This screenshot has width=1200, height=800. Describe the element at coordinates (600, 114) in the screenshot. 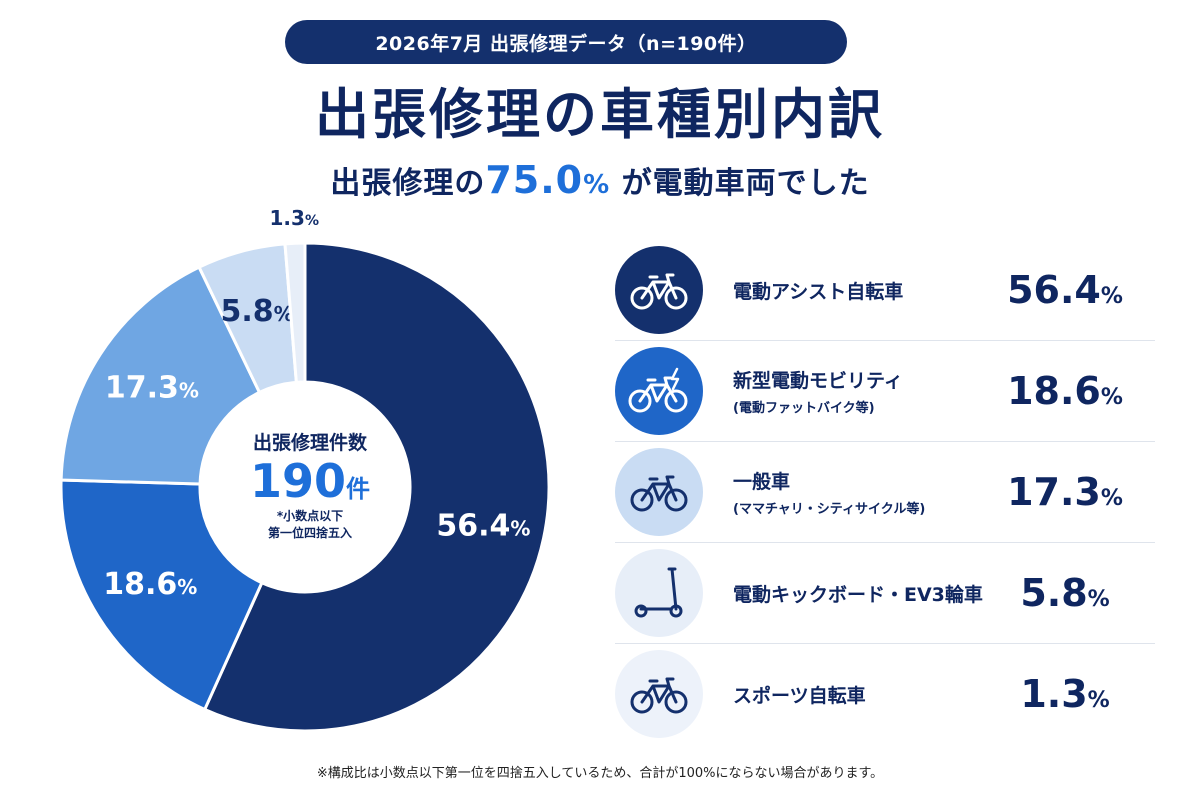

I see `page-title: 出張修理の車種別内訳` at that location.